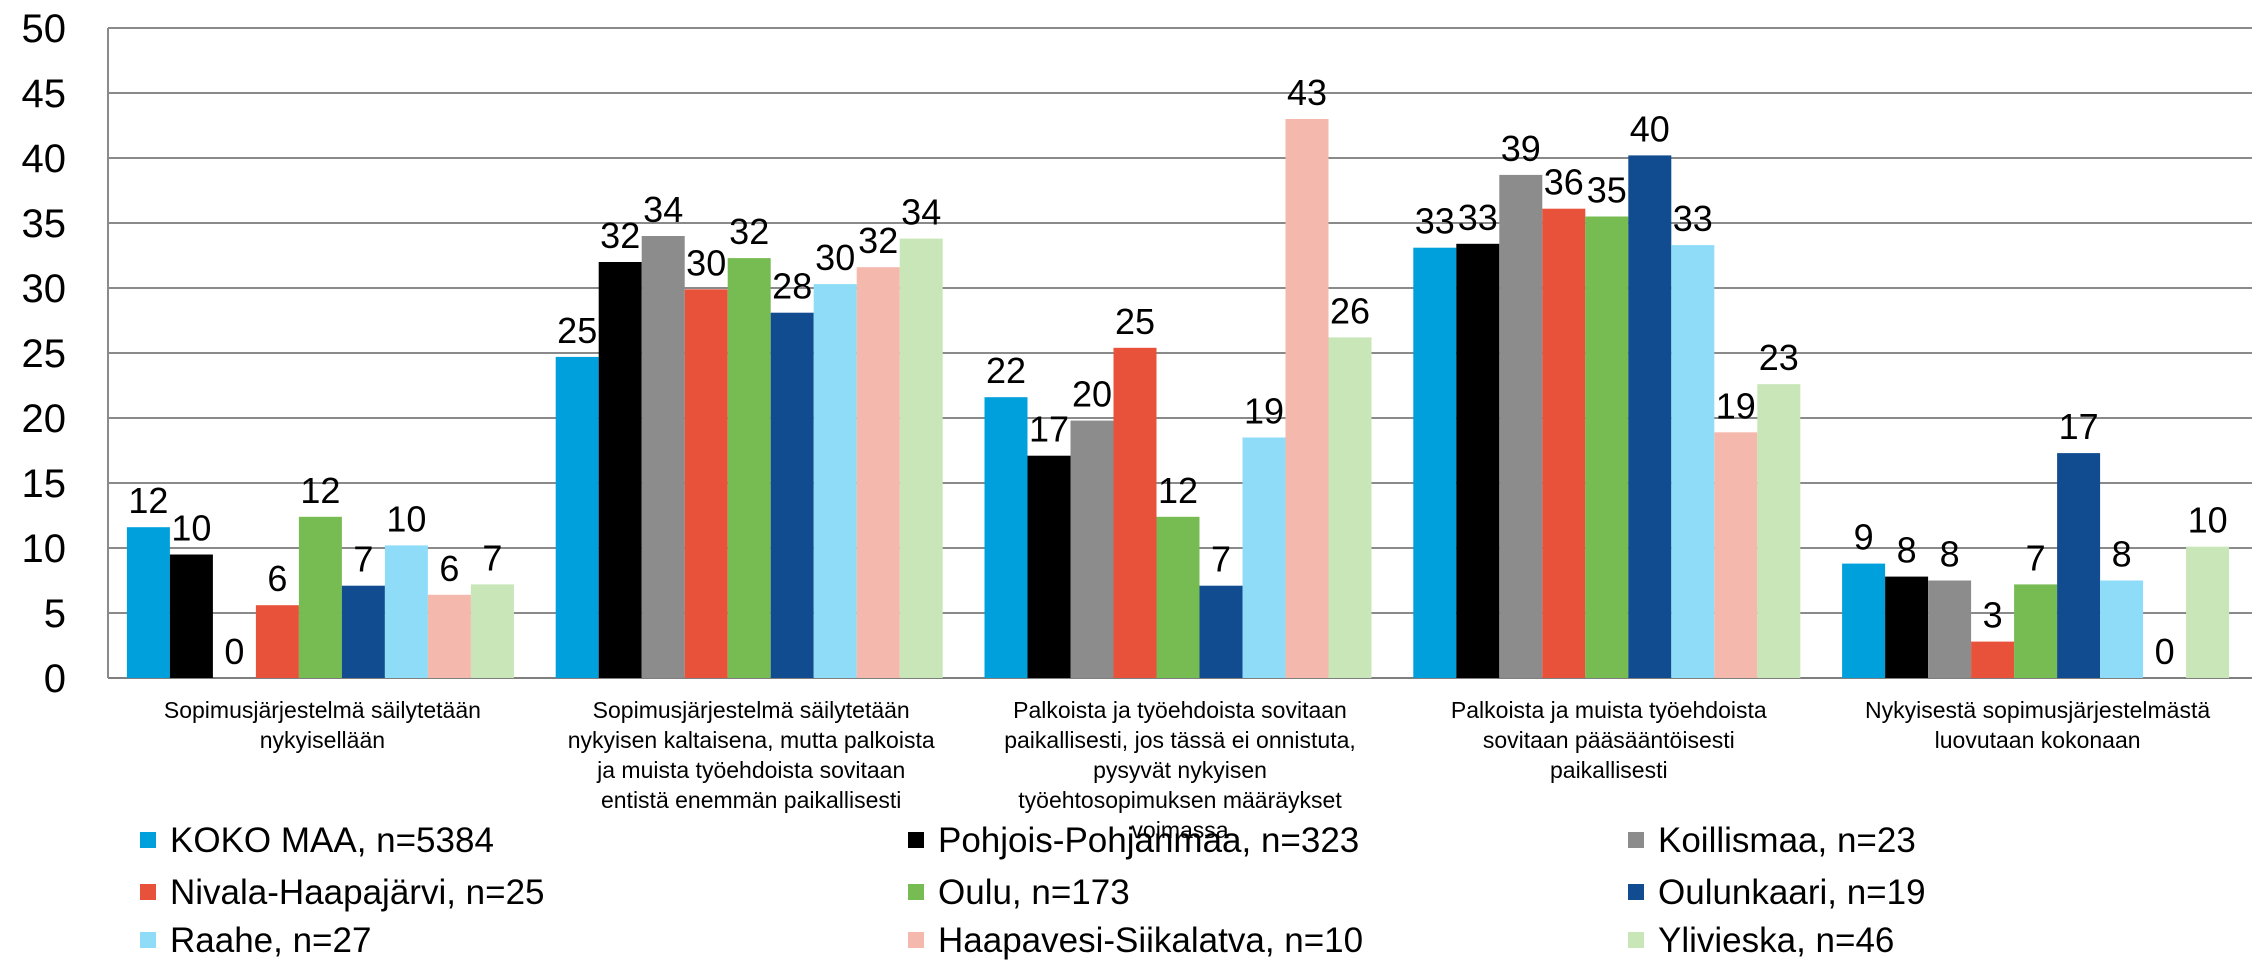  I want to click on category-label: työehtosopimuksen määräykset, so click(1180, 800).